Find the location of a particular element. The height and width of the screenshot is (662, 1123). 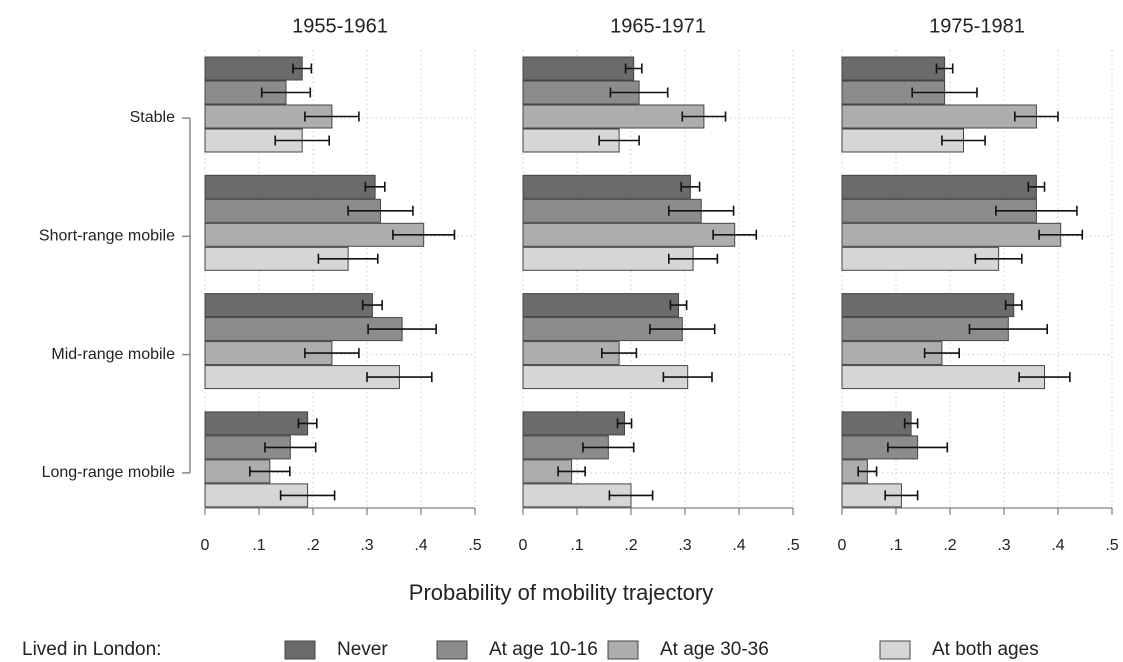

legend-title: Lived in London: is located at coordinates (91, 649).